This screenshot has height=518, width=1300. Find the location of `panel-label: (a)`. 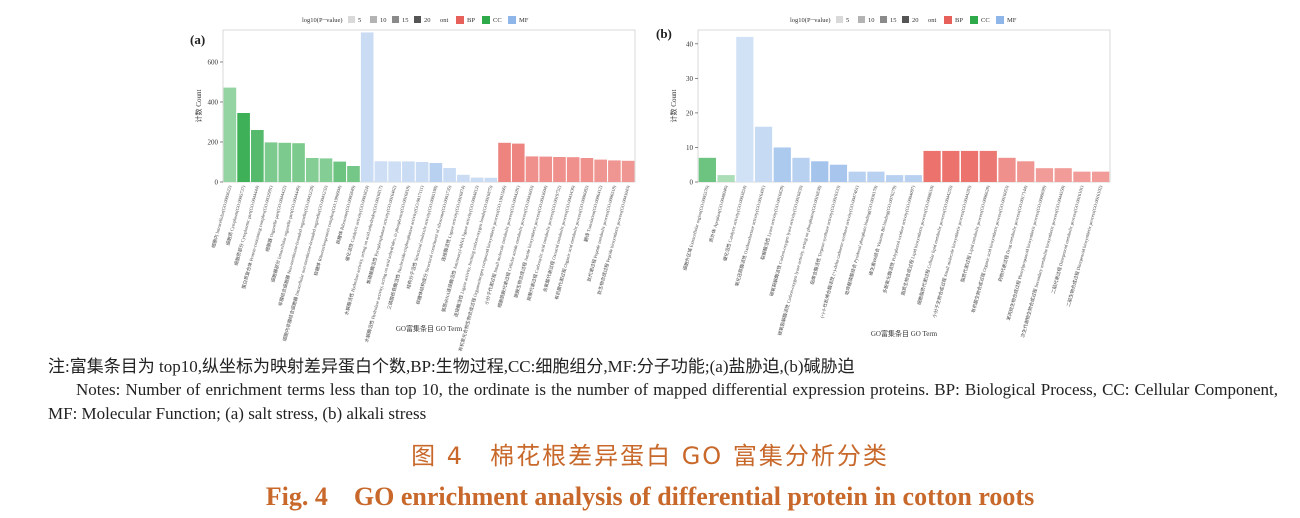

panel-label: (a) is located at coordinates (197, 39).